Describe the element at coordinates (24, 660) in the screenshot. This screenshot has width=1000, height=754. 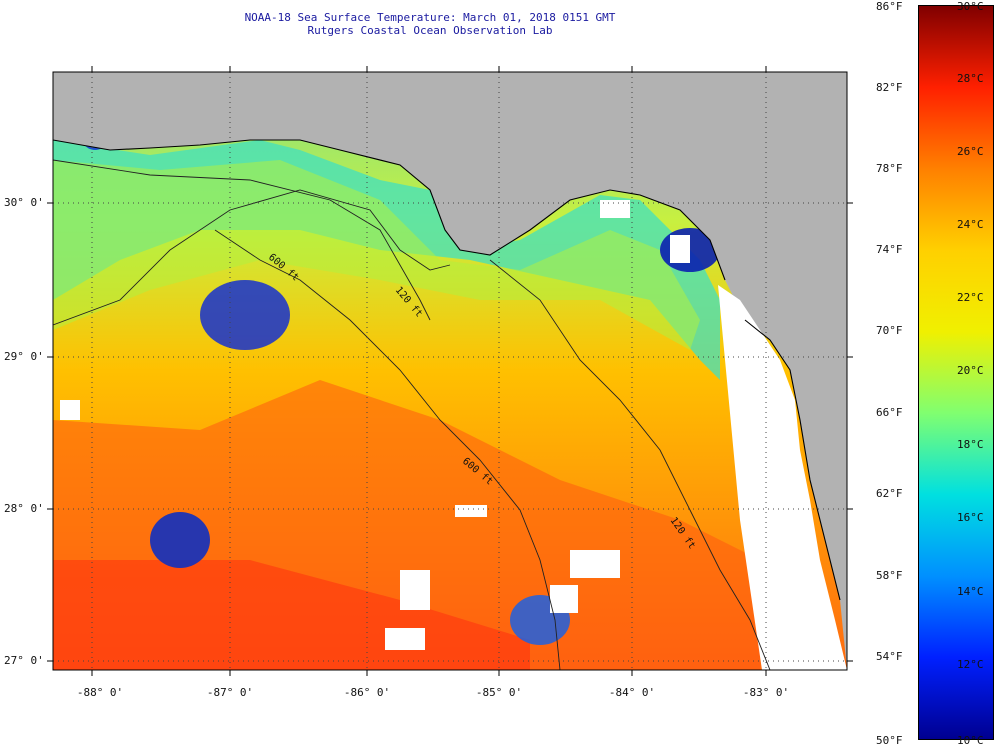
I see `latitude-label: 27° 0'` at that location.